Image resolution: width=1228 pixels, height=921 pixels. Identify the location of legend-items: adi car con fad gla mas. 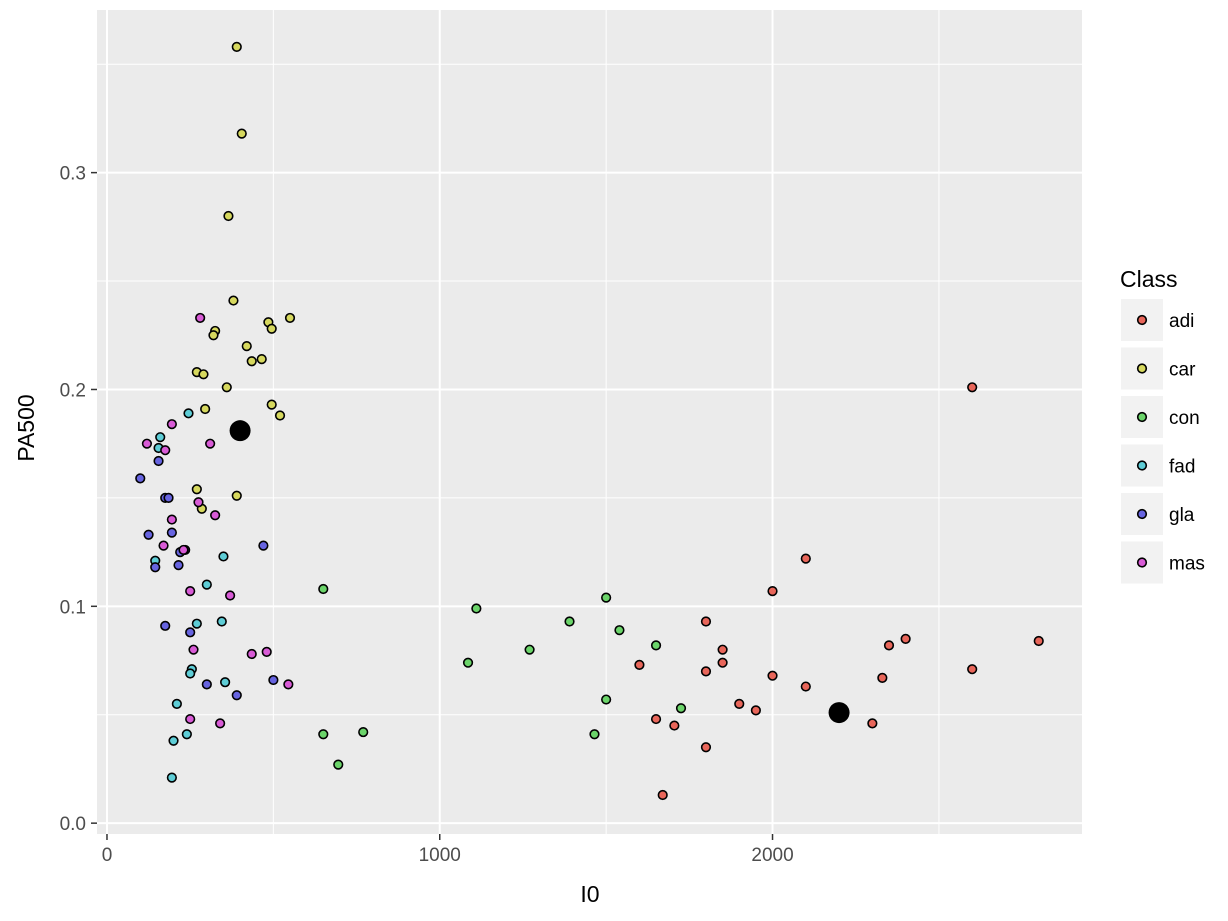
(1163, 441).